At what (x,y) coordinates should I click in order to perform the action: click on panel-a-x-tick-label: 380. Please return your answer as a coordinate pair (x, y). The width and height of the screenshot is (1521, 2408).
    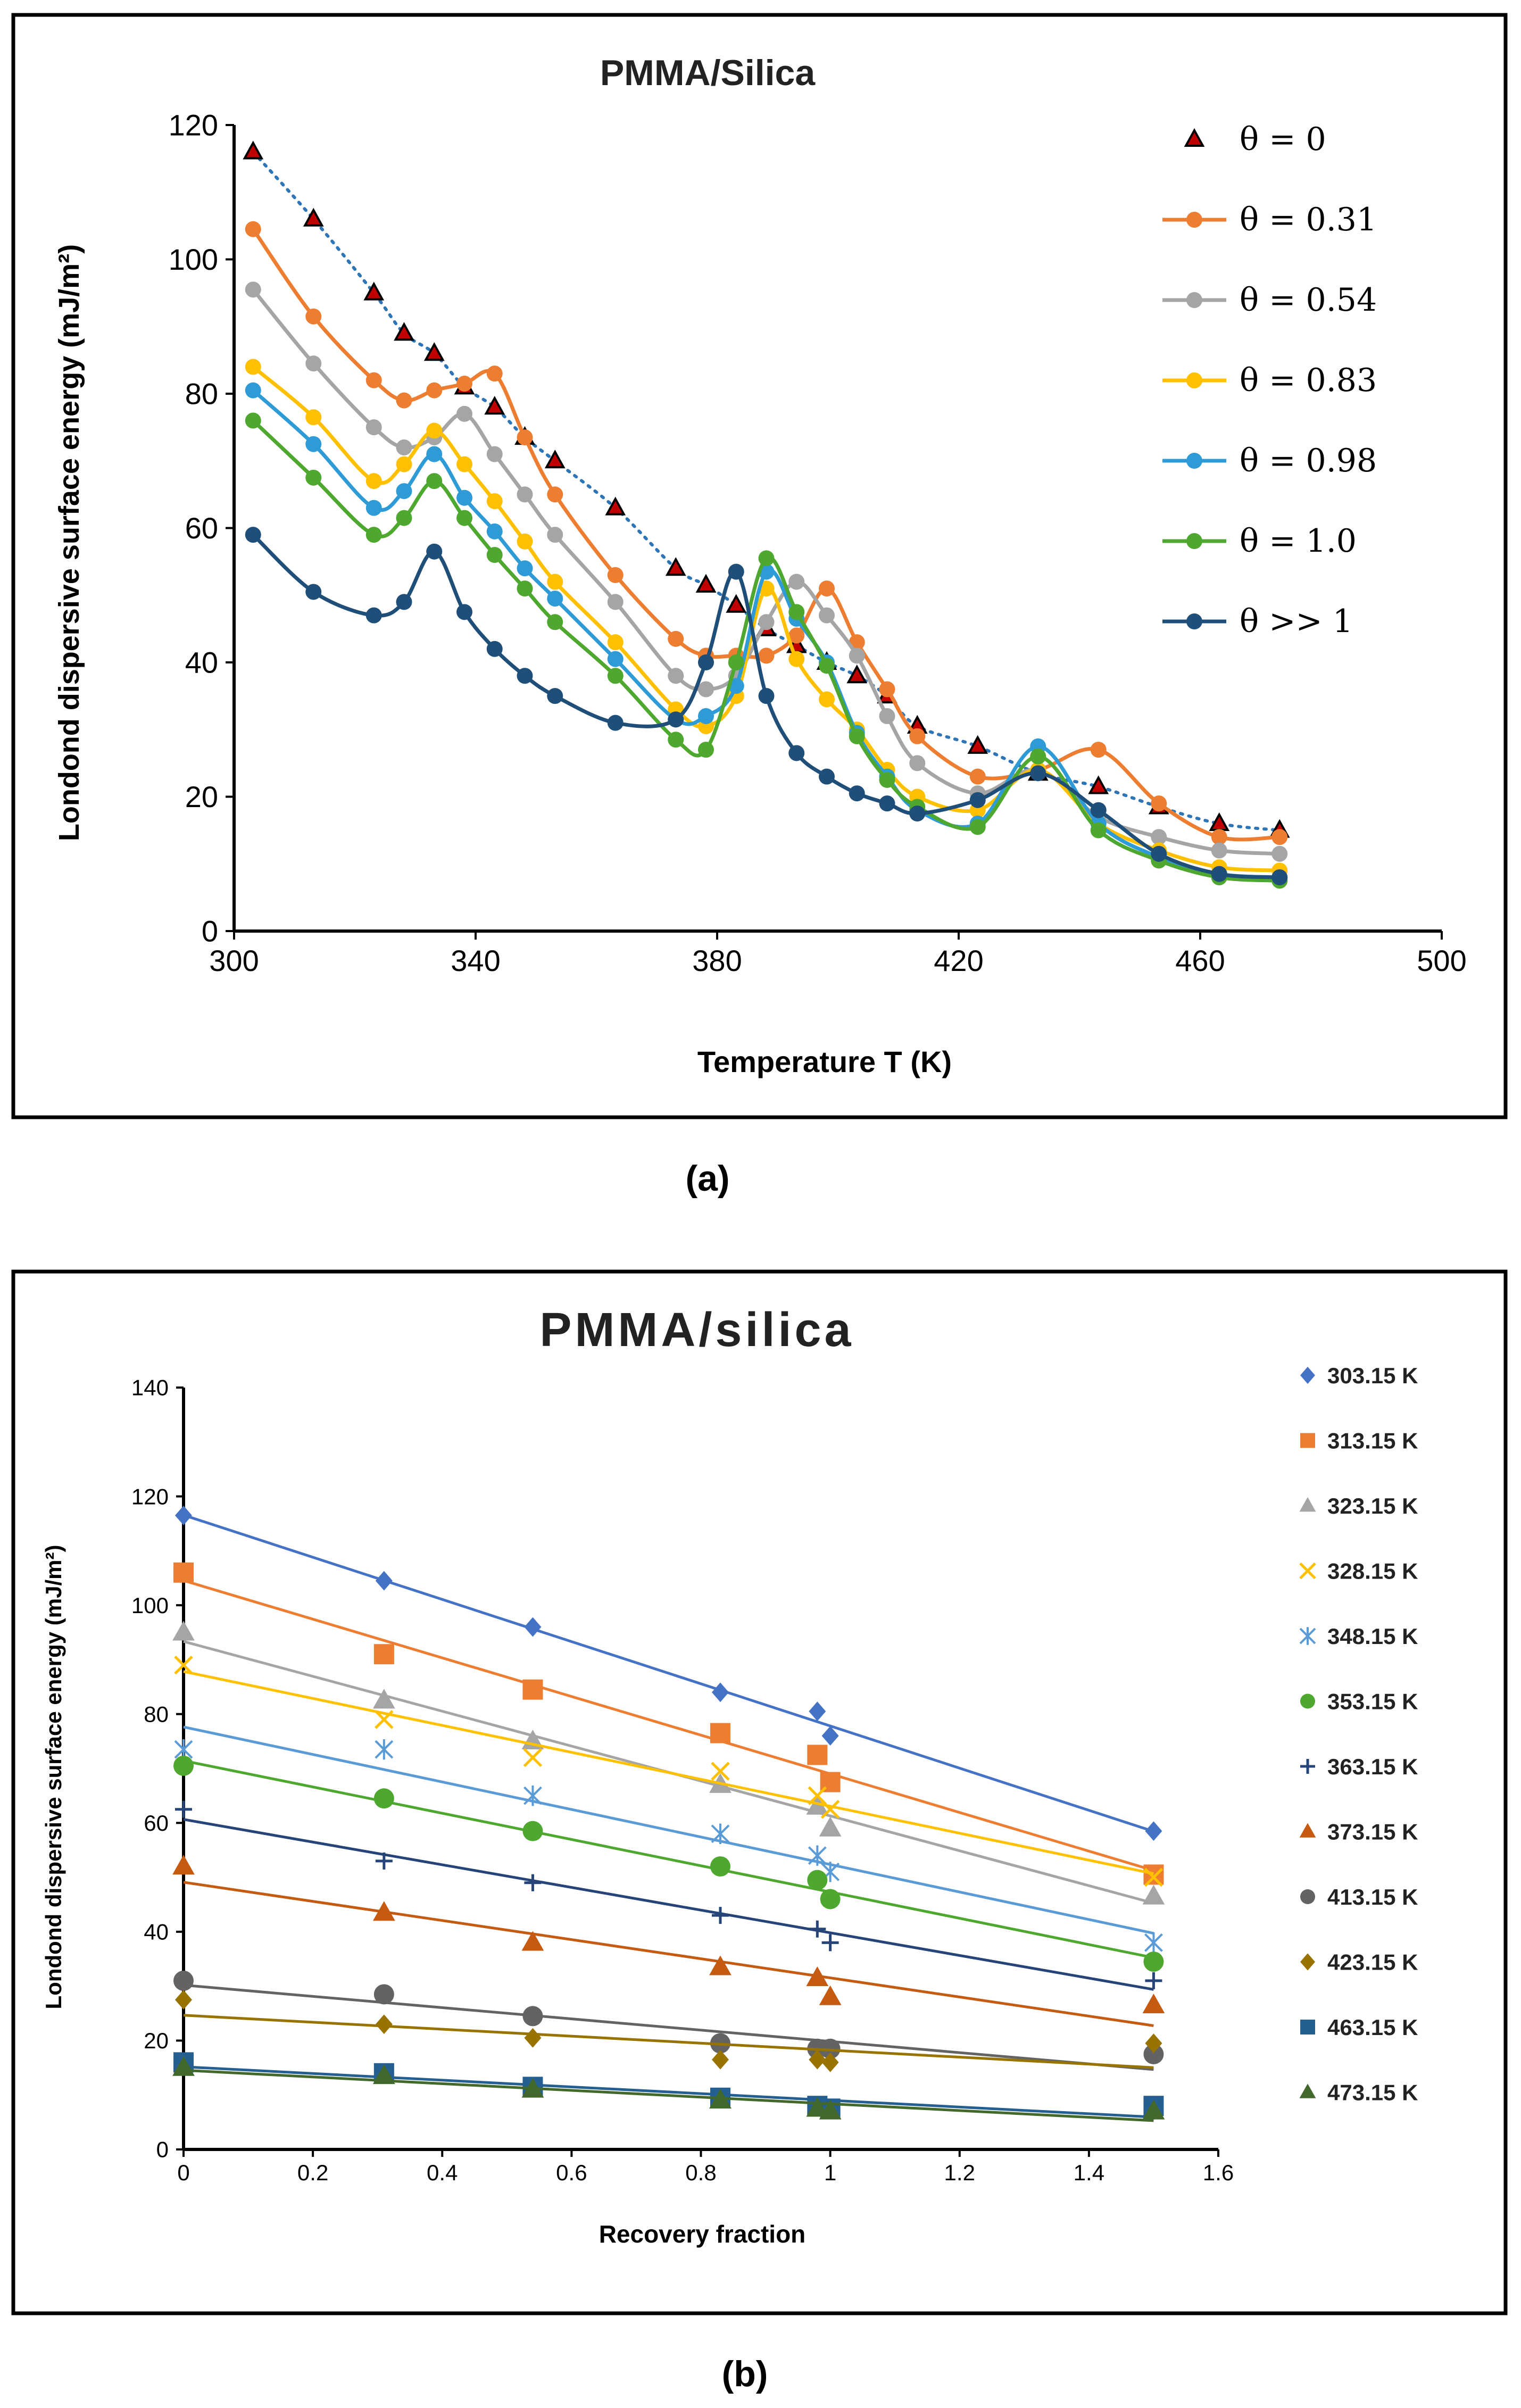
    Looking at the image, I should click on (717, 960).